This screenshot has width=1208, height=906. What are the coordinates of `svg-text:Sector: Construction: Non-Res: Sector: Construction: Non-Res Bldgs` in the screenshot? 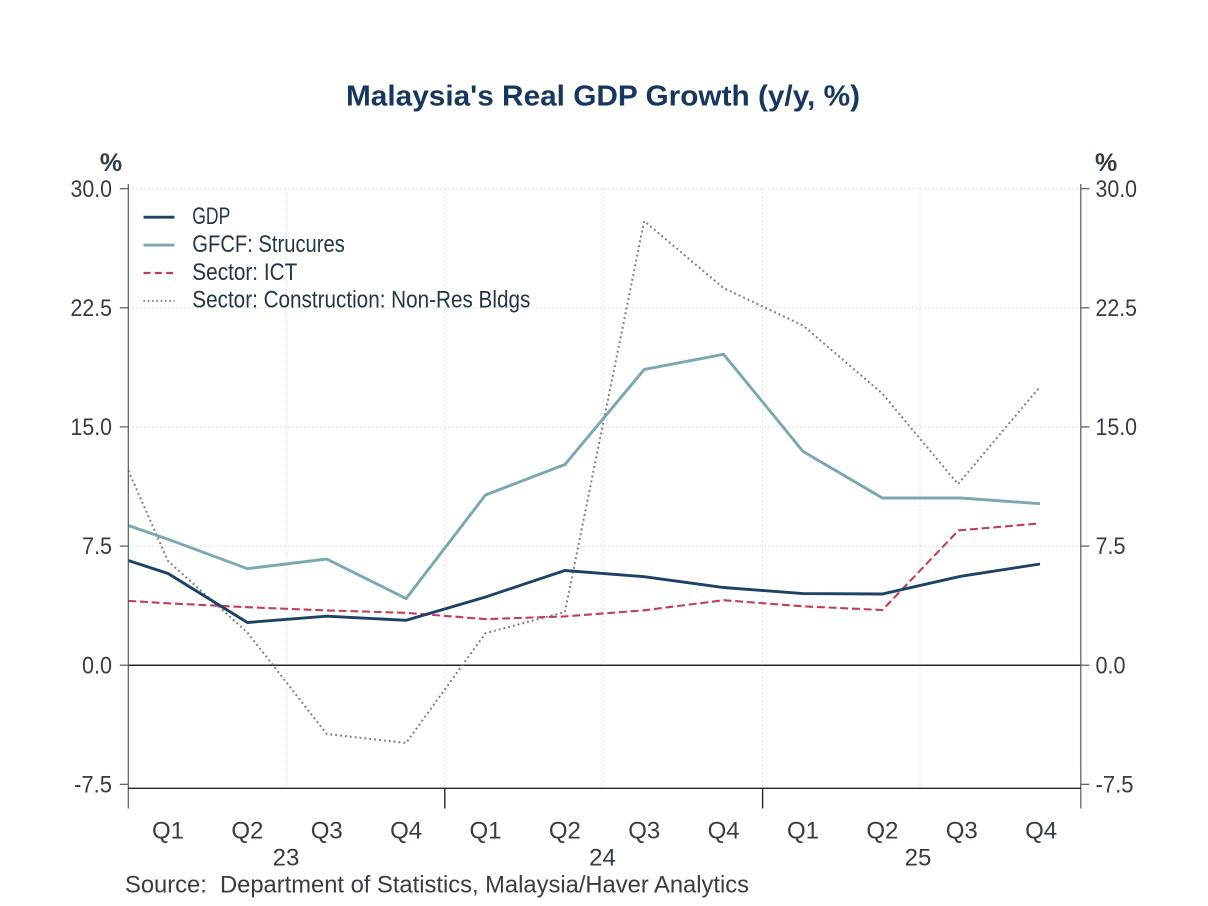 It's located at (361, 300).